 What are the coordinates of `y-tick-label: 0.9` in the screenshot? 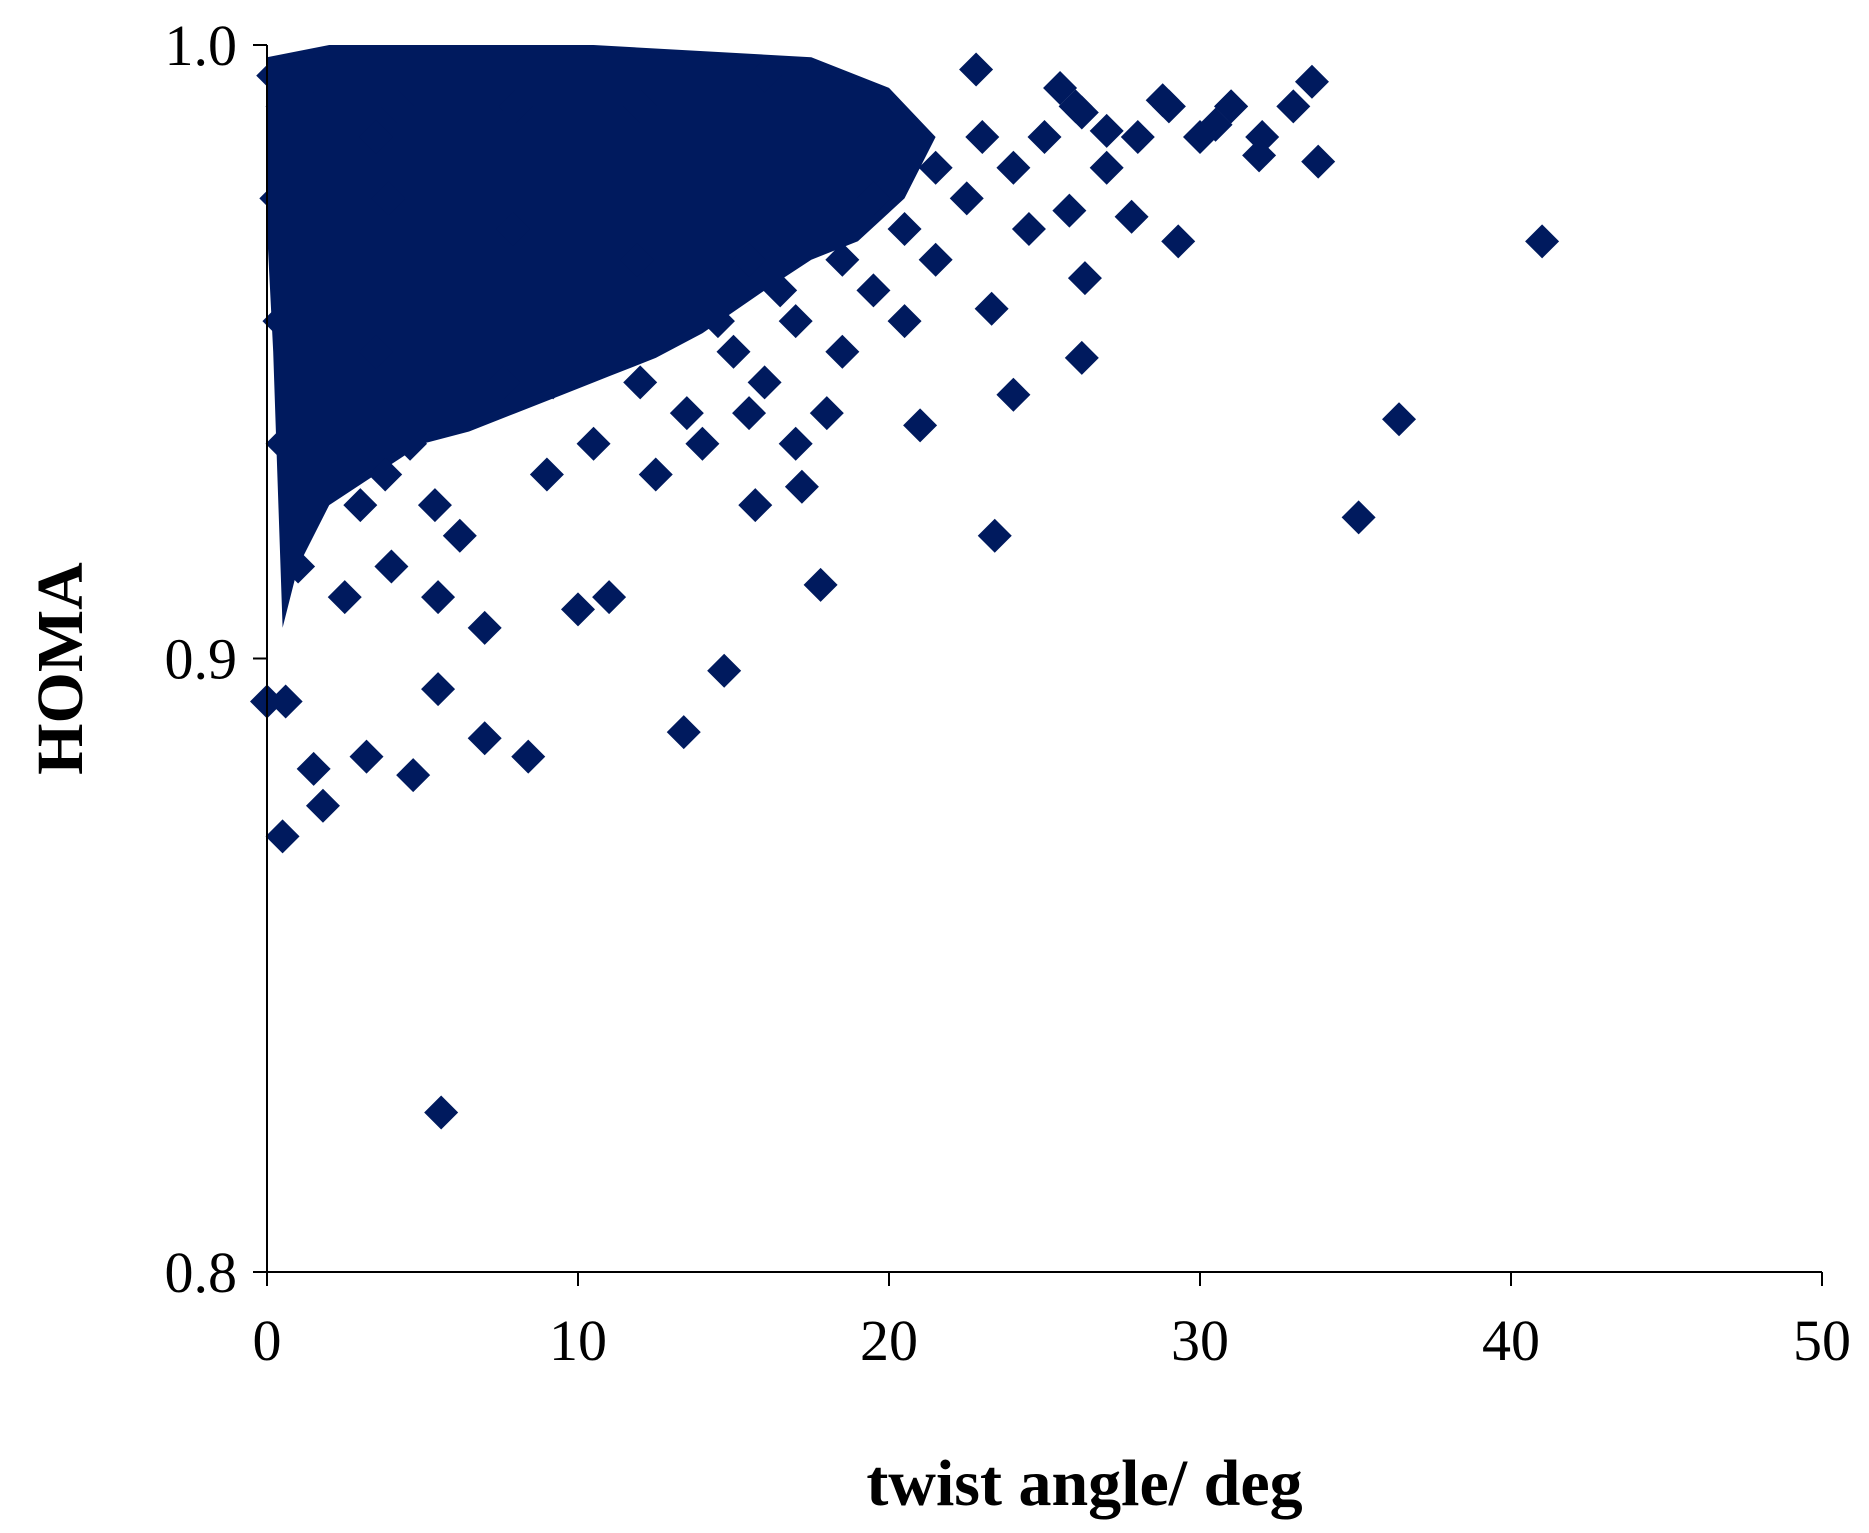 It's located at (201, 659).